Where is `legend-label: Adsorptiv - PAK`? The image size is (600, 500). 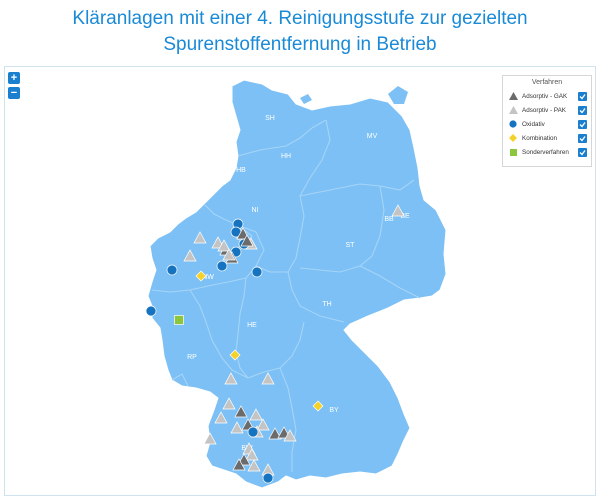 legend-label: Adsorptiv - PAK is located at coordinates (544, 110).